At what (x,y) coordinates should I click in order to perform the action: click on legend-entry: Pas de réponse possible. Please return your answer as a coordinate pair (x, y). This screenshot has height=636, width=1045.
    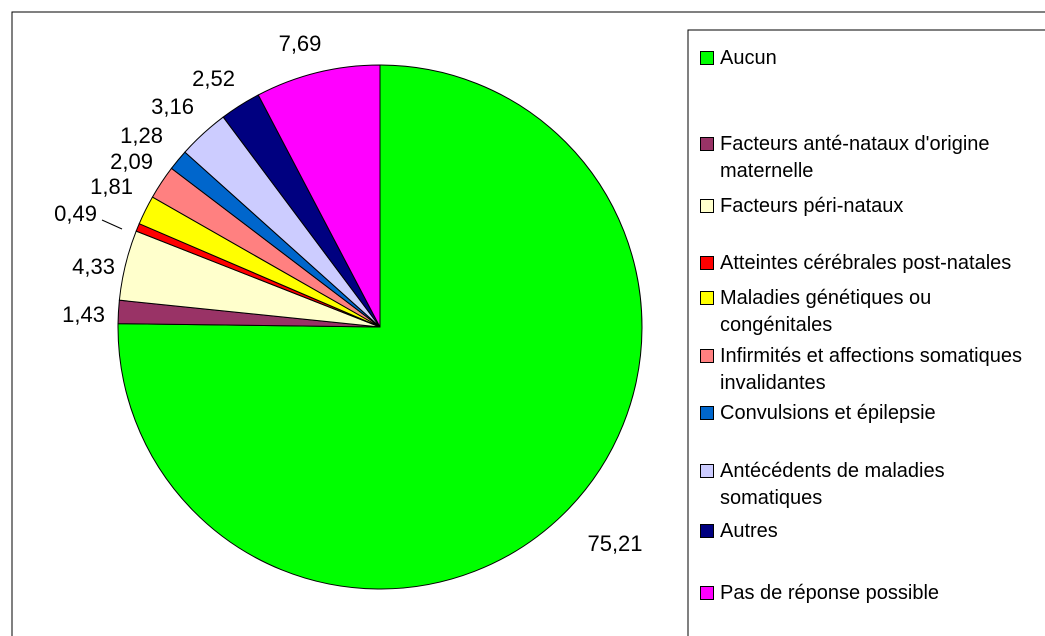
    Looking at the image, I should click on (870, 593).